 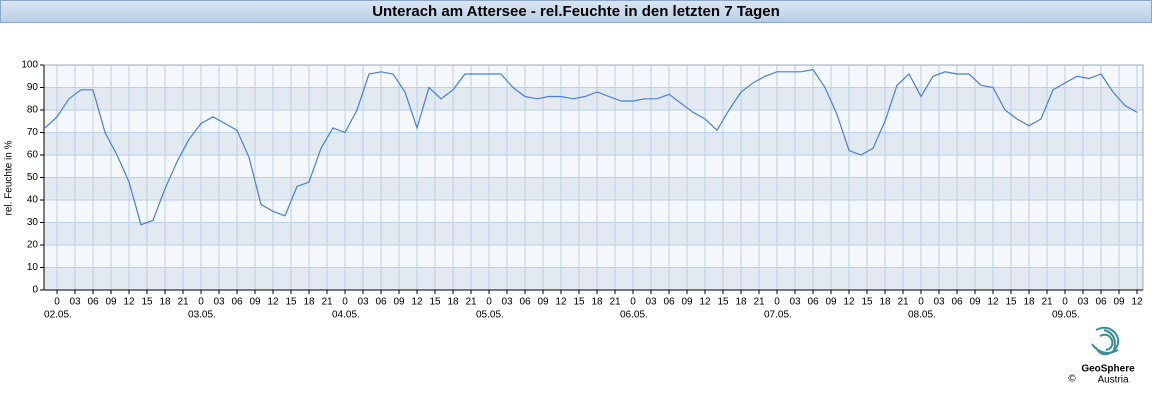 I want to click on y-tick-label: 30, so click(x=33, y=222).